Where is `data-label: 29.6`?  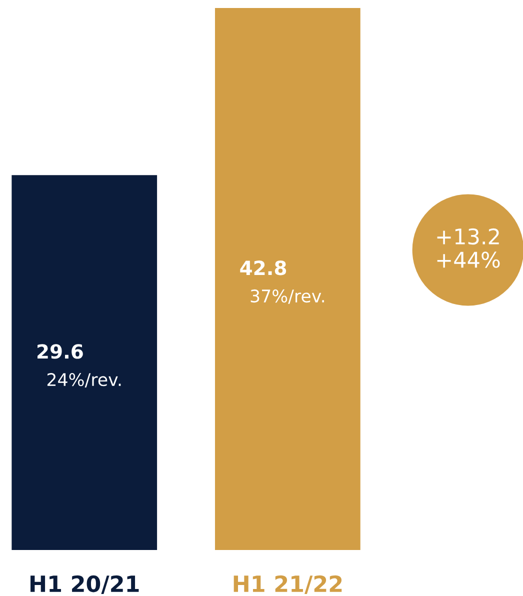
data-label: 29.6 is located at coordinates (60, 351).